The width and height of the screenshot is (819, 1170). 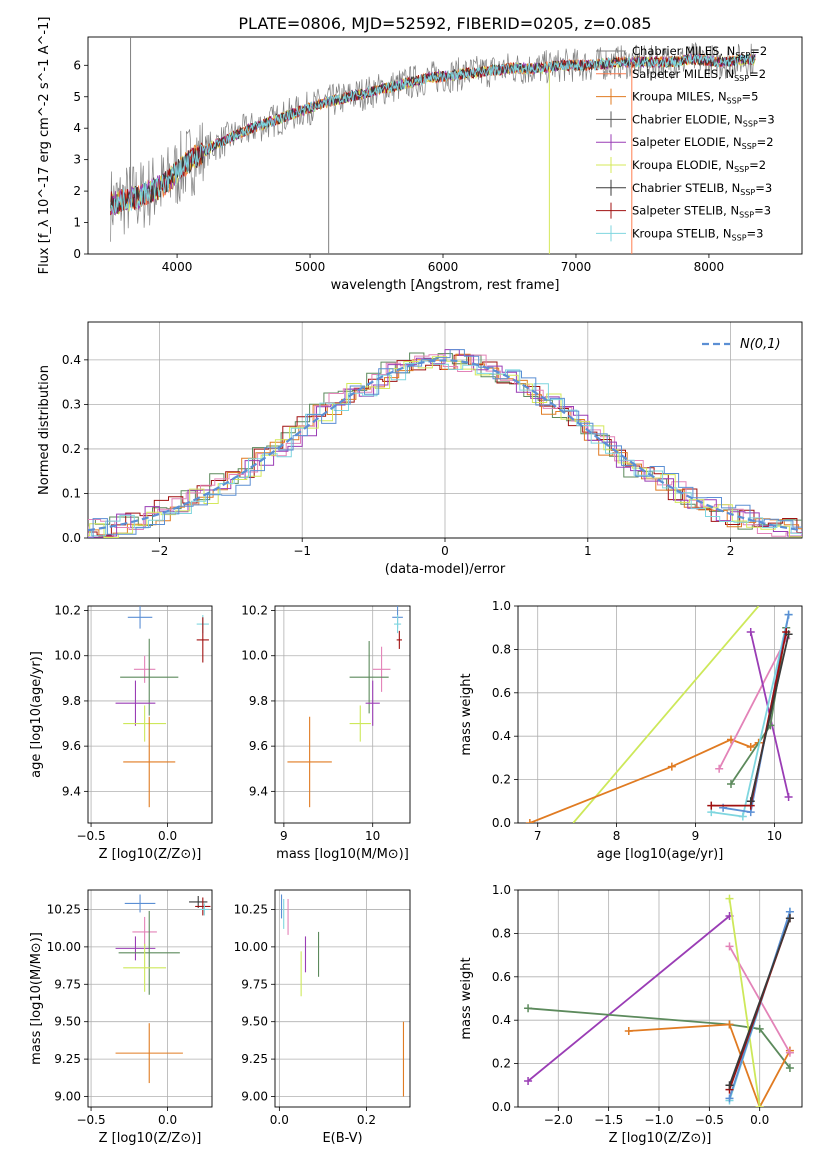 What do you see at coordinates (77, 97) in the screenshot?
I see `y-tick-label: 5` at bounding box center [77, 97].